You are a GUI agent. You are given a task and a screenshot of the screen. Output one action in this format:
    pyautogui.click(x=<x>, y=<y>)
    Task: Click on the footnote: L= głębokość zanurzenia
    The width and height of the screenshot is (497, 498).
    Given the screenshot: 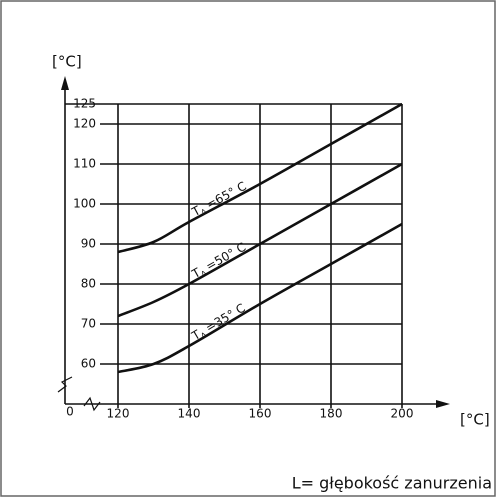 What is the action you would take?
    pyautogui.click(x=392, y=483)
    